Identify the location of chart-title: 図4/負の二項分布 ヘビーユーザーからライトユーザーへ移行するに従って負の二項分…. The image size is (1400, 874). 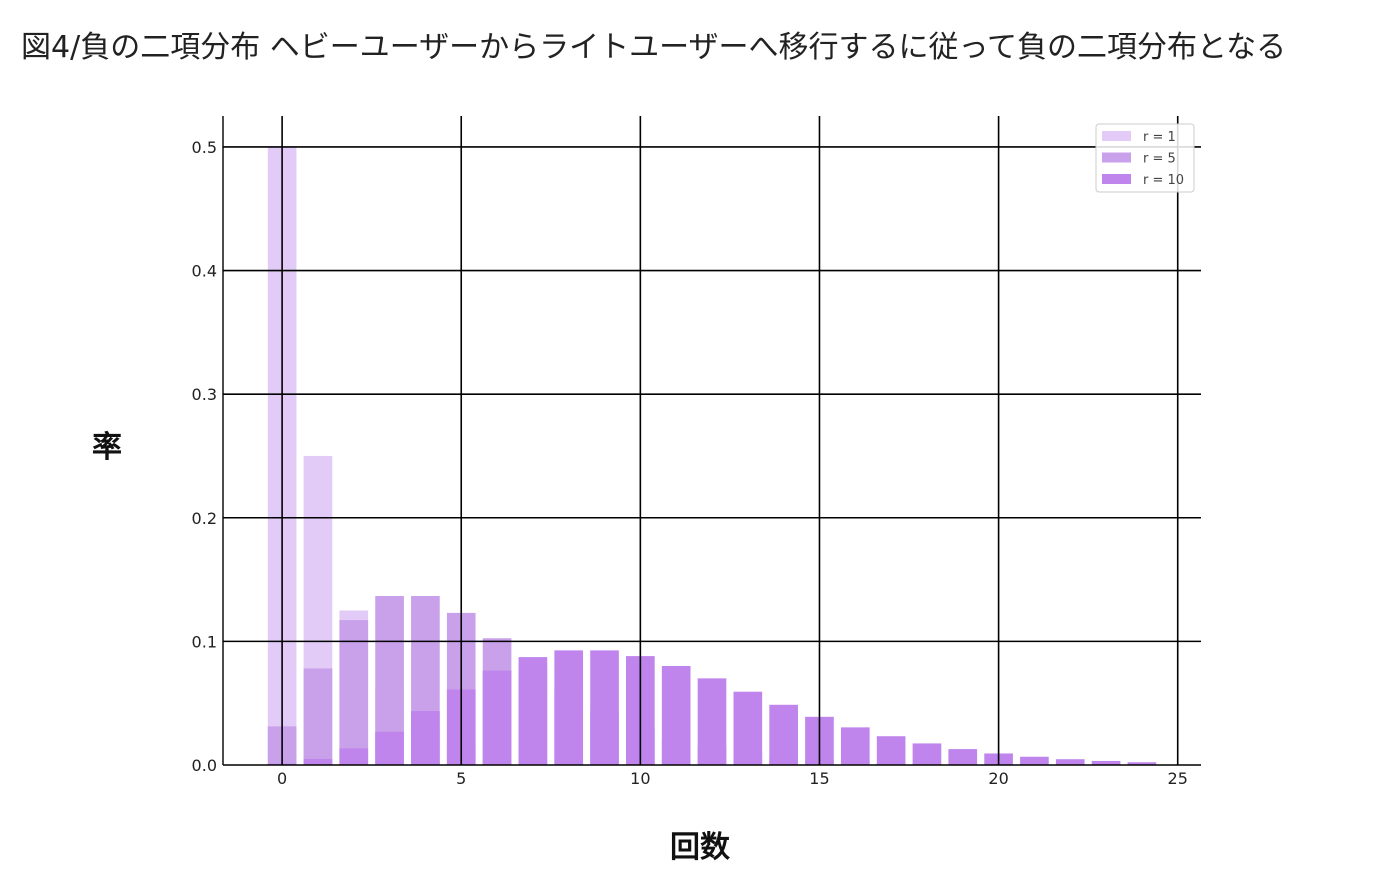
(654, 47).